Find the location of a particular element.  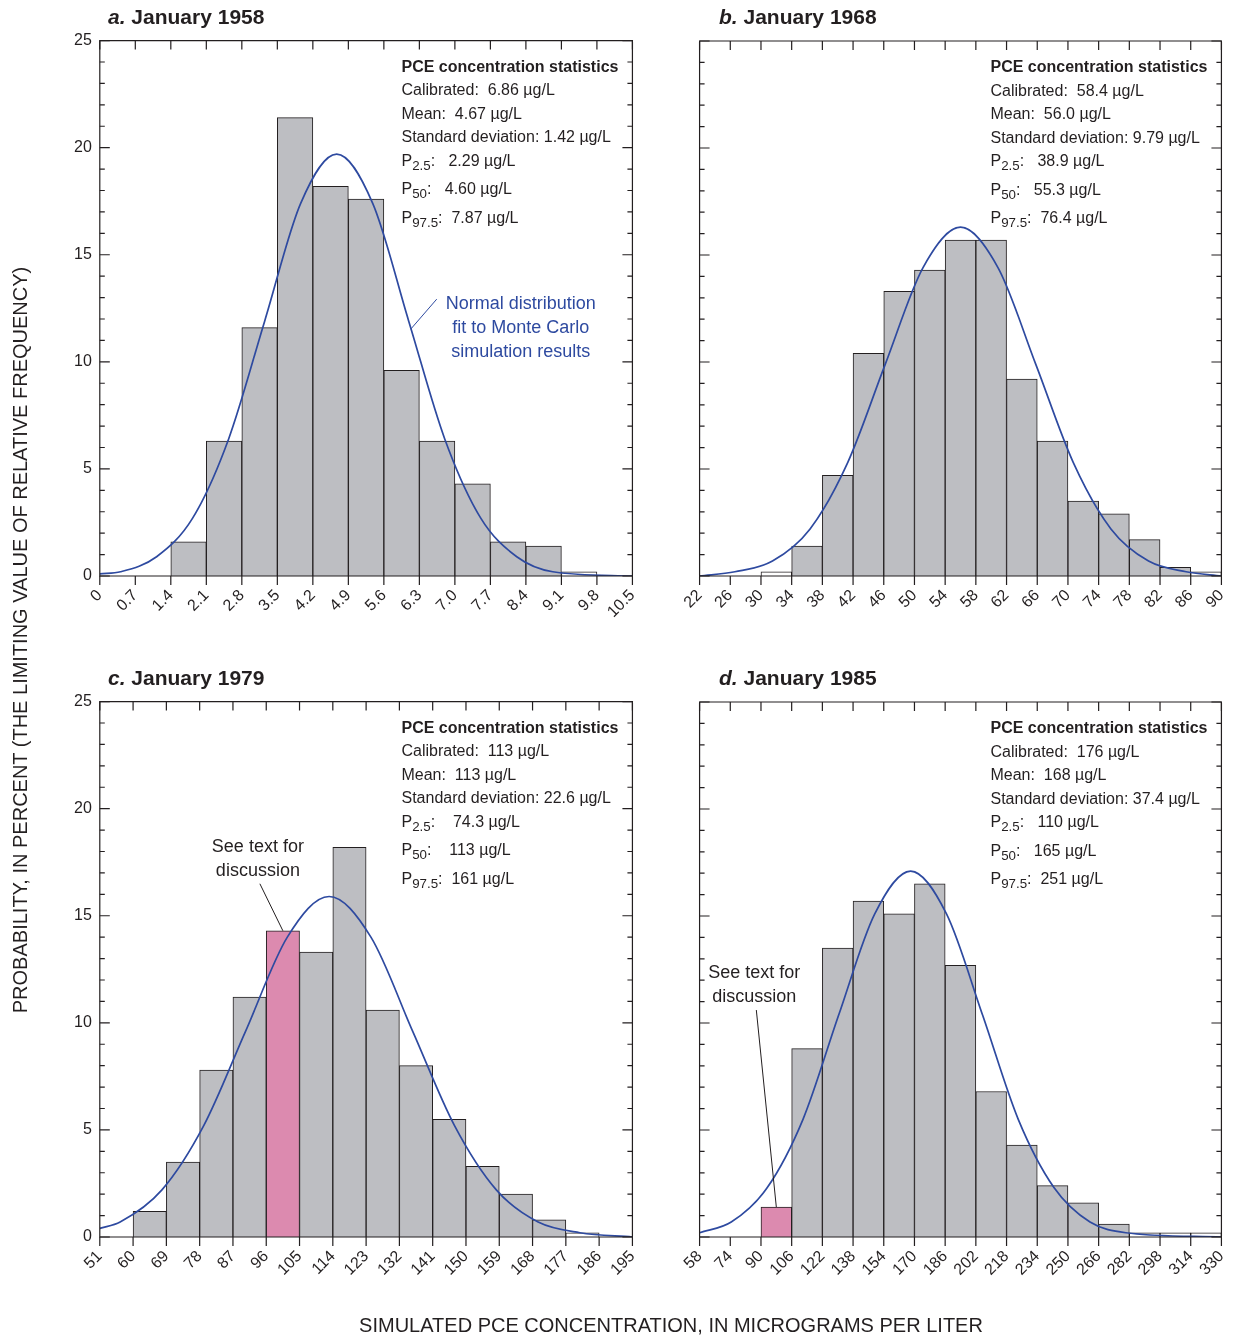

annotation: P$_{97.5}$: 76.4 µg/L is located at coordinates (1049, 220).